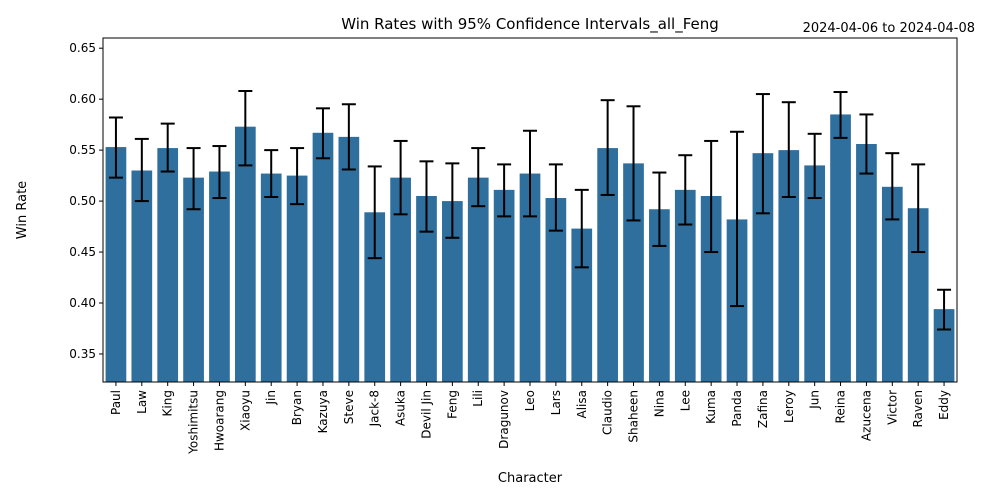 This screenshot has height=500, width=1000. Describe the element at coordinates (789, 406) in the screenshot. I see `x-tick-label: Leroy` at that location.